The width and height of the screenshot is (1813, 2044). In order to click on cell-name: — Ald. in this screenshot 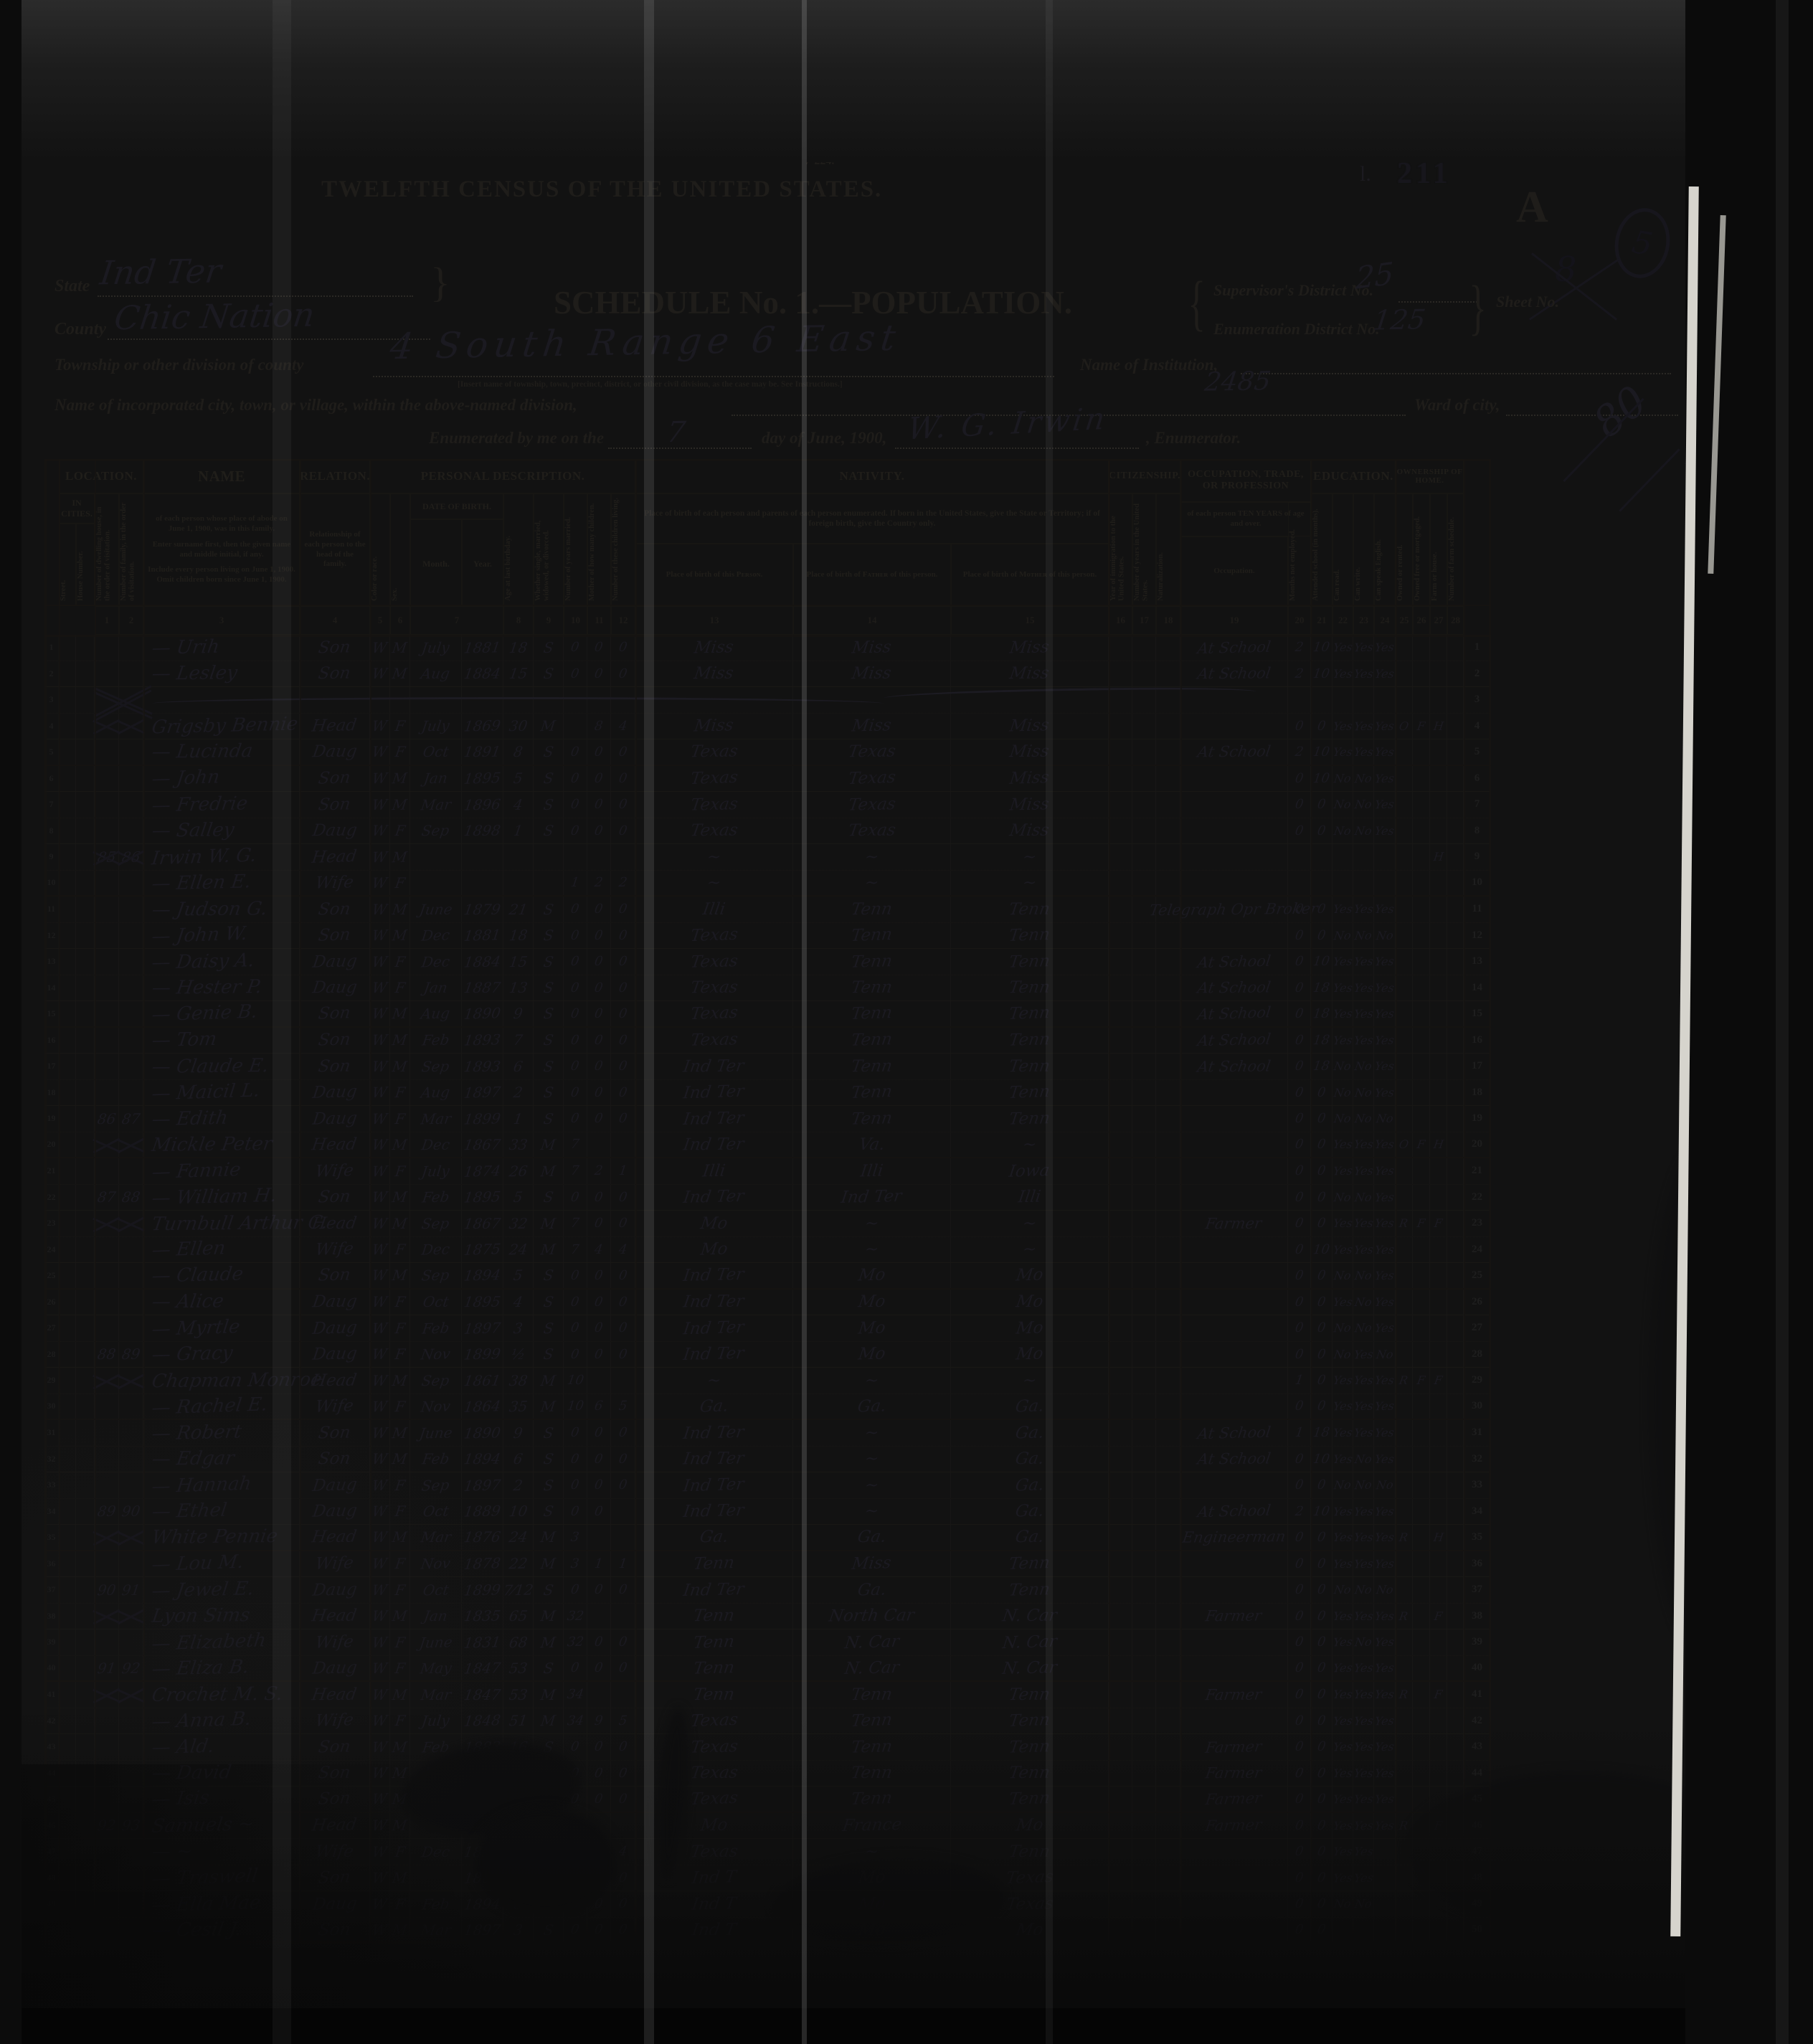, I will do `click(221, 1747)`.